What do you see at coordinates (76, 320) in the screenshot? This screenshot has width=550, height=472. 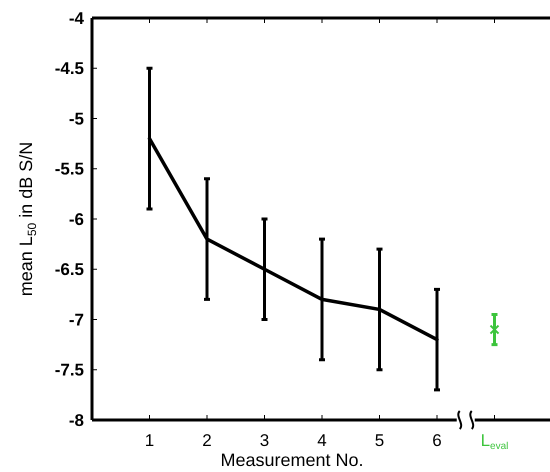 I see `y-tick-label: -7` at bounding box center [76, 320].